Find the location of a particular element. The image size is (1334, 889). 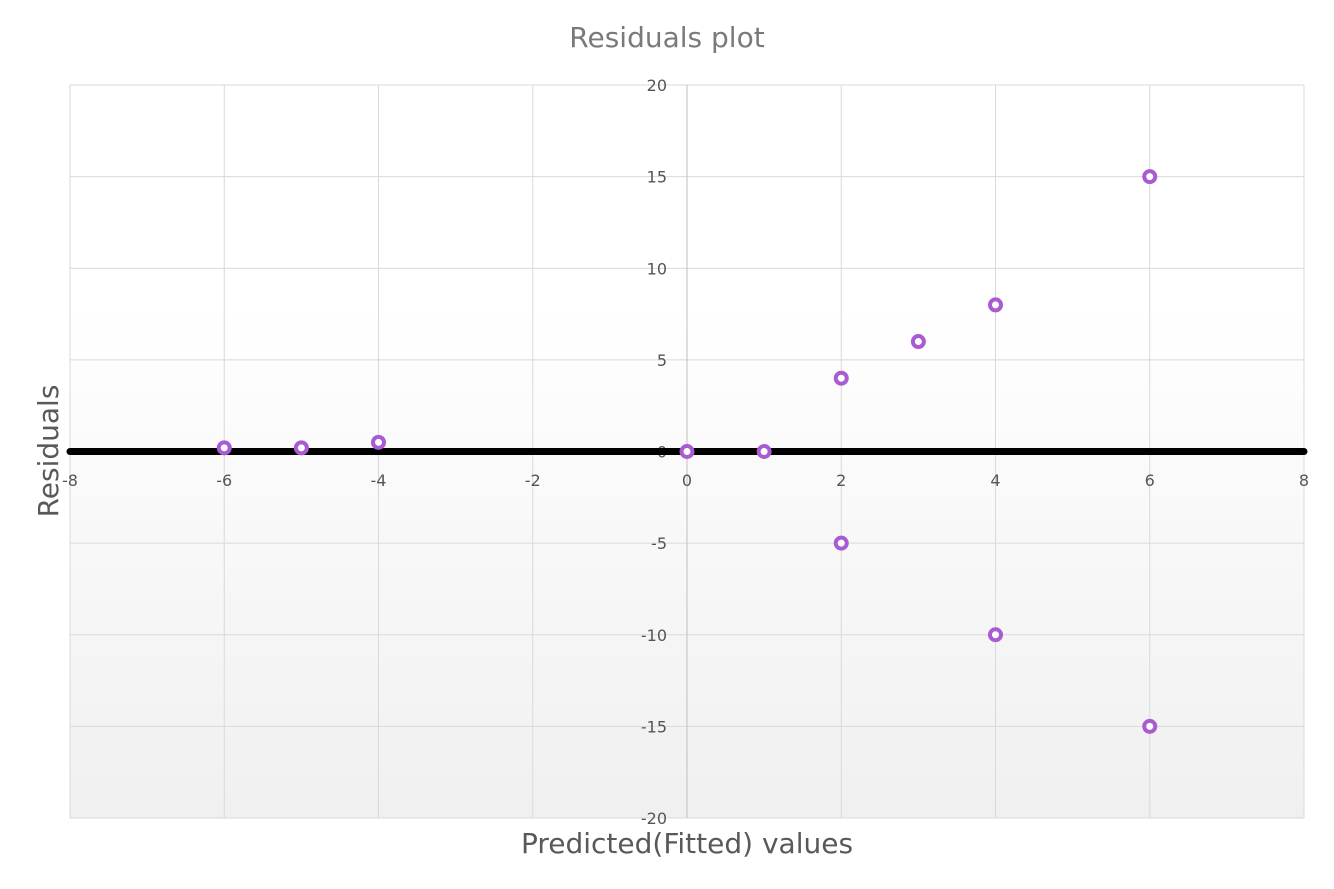

y-tick-label: -15 is located at coordinates (654, 726).